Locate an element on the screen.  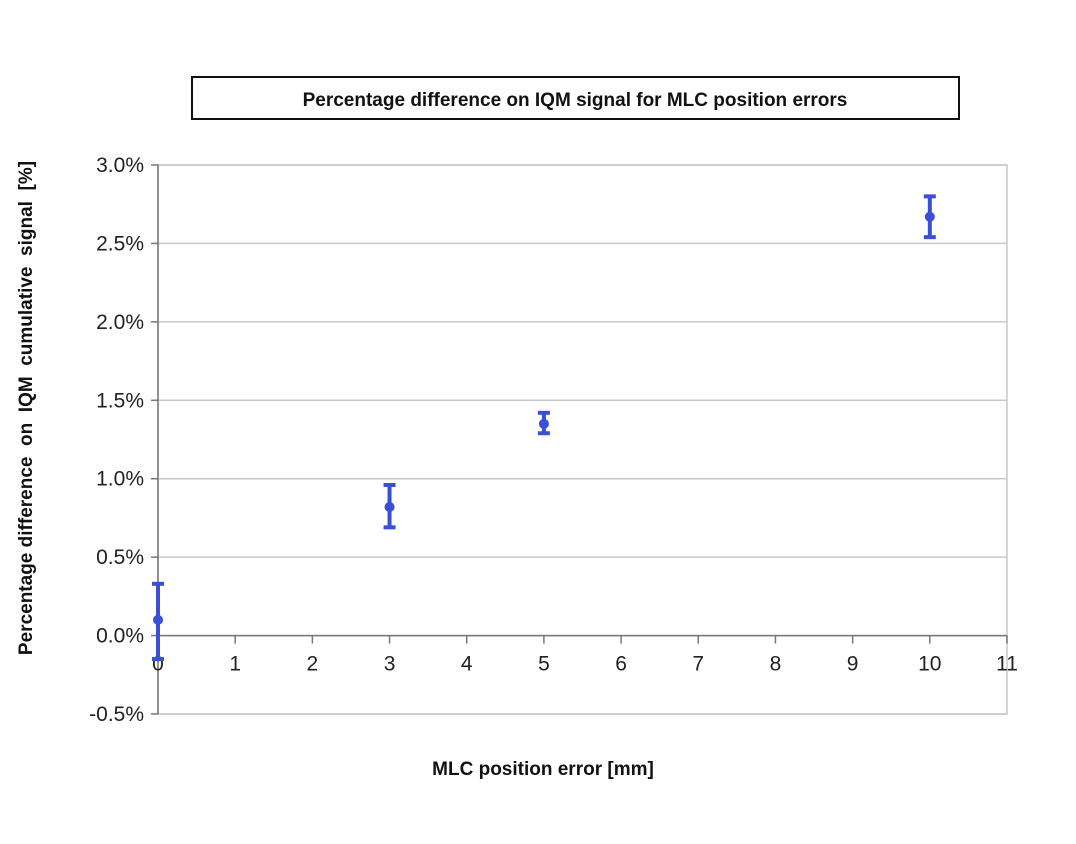
x-tick-label: 10 is located at coordinates (929, 664).